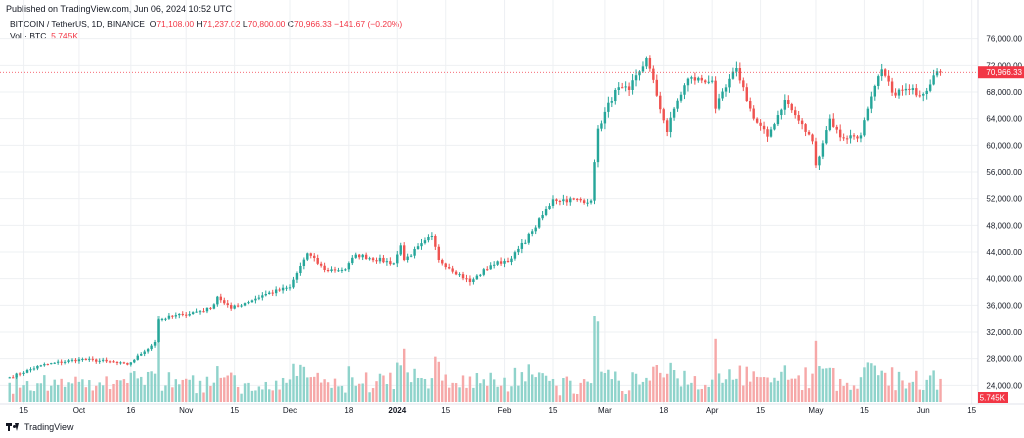  Describe the element at coordinates (505, 410) in the screenshot. I see `x-tick-label: Feb` at that location.